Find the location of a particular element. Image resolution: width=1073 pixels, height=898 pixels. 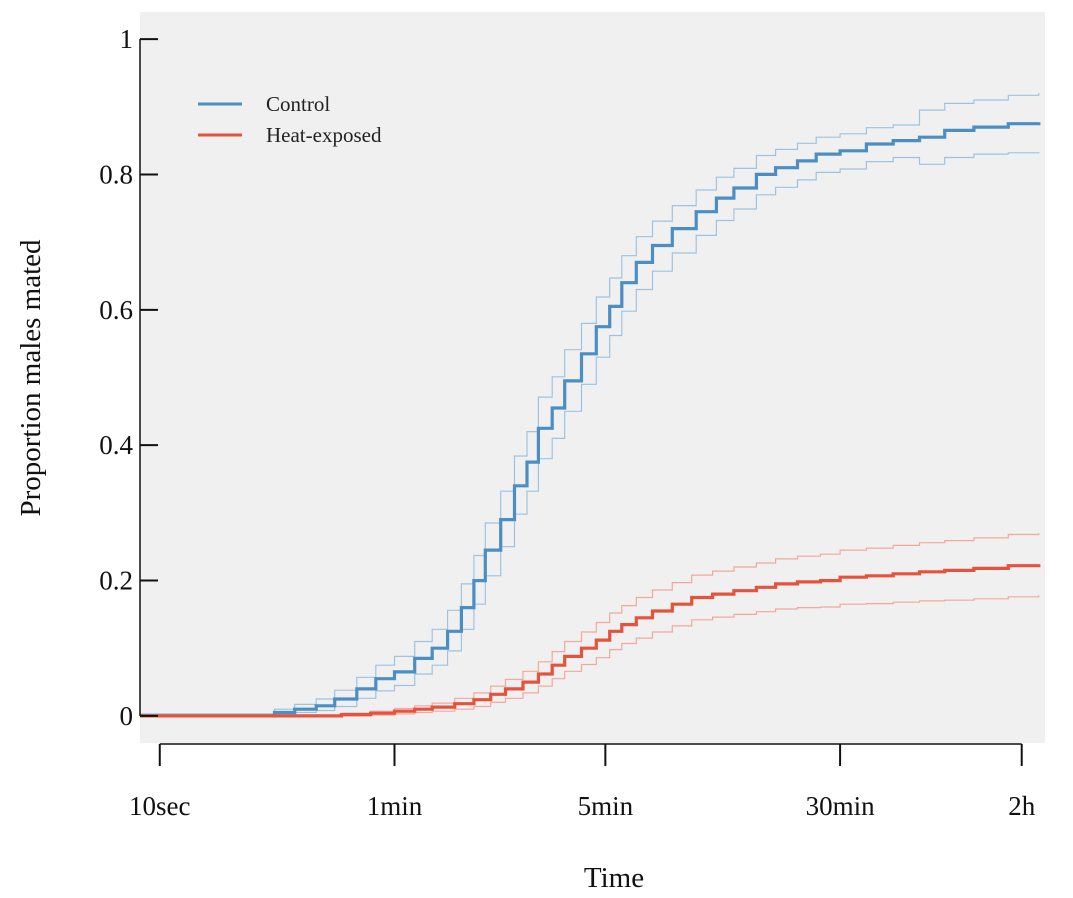

x-tick-label: 2h is located at coordinates (1022, 806).